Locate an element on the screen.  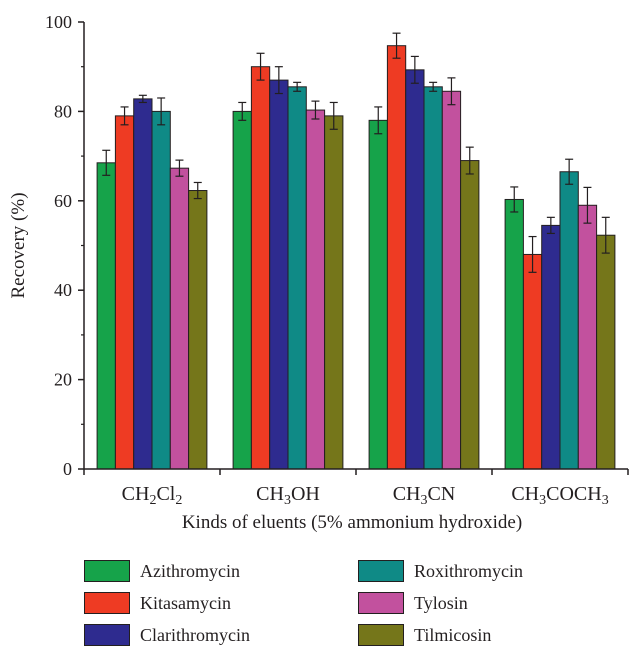
y-axis-title: Recovery (%) is located at coordinates (18, 245).